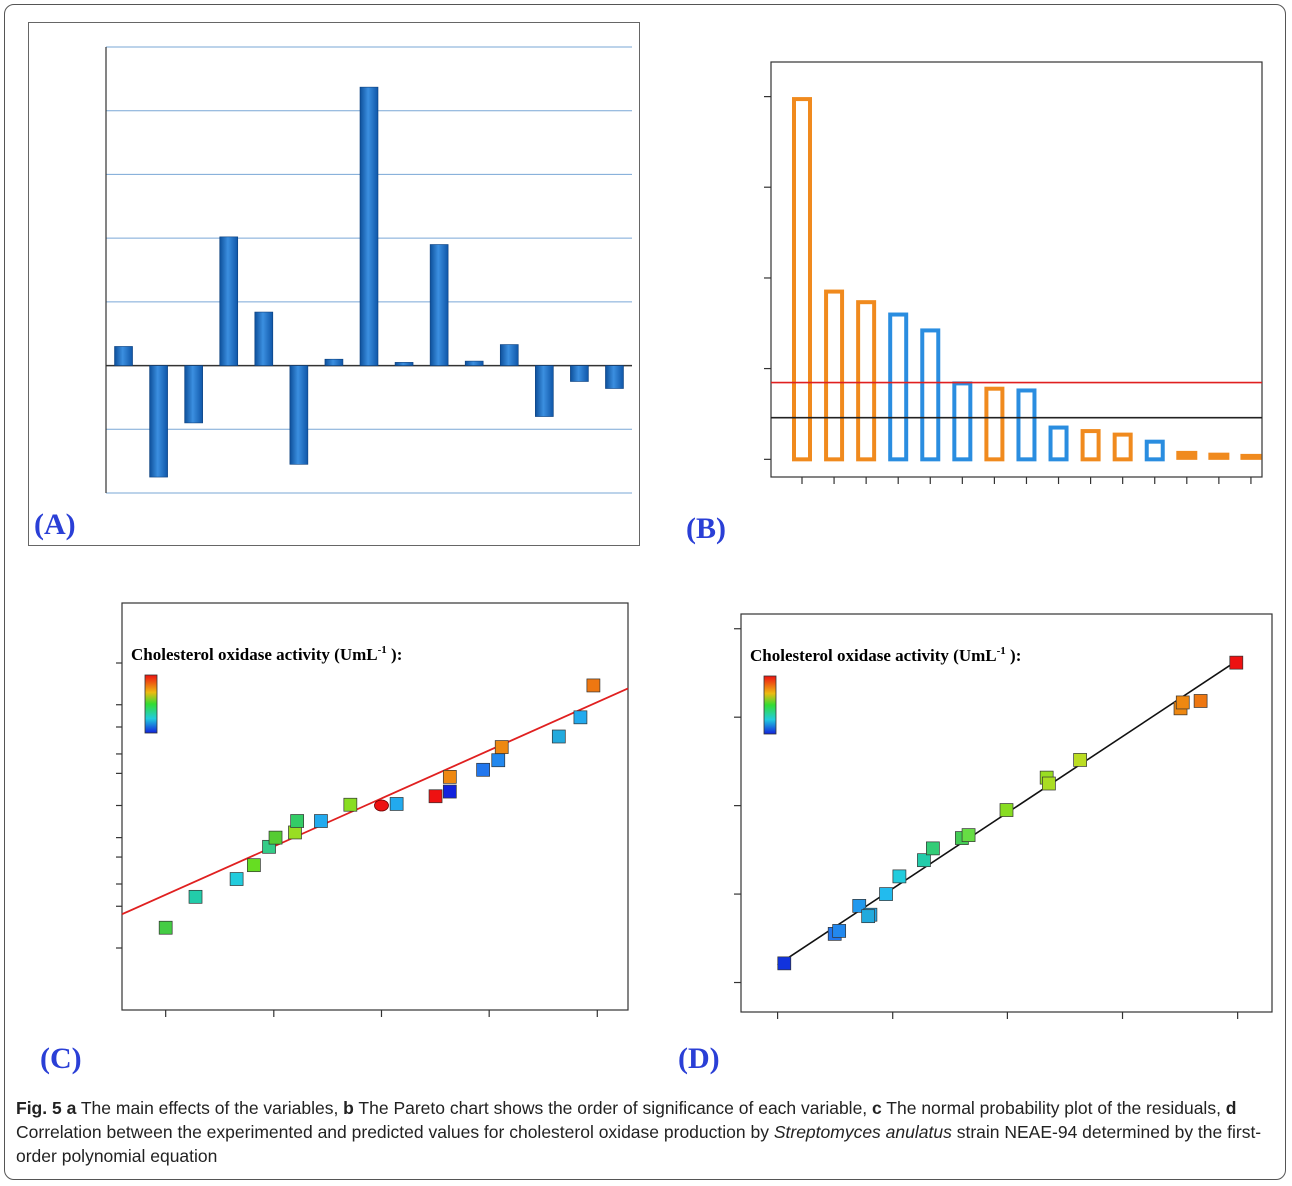  Describe the element at coordinates (348, 1108) in the screenshot. I see `caption-letter-b: b` at that location.